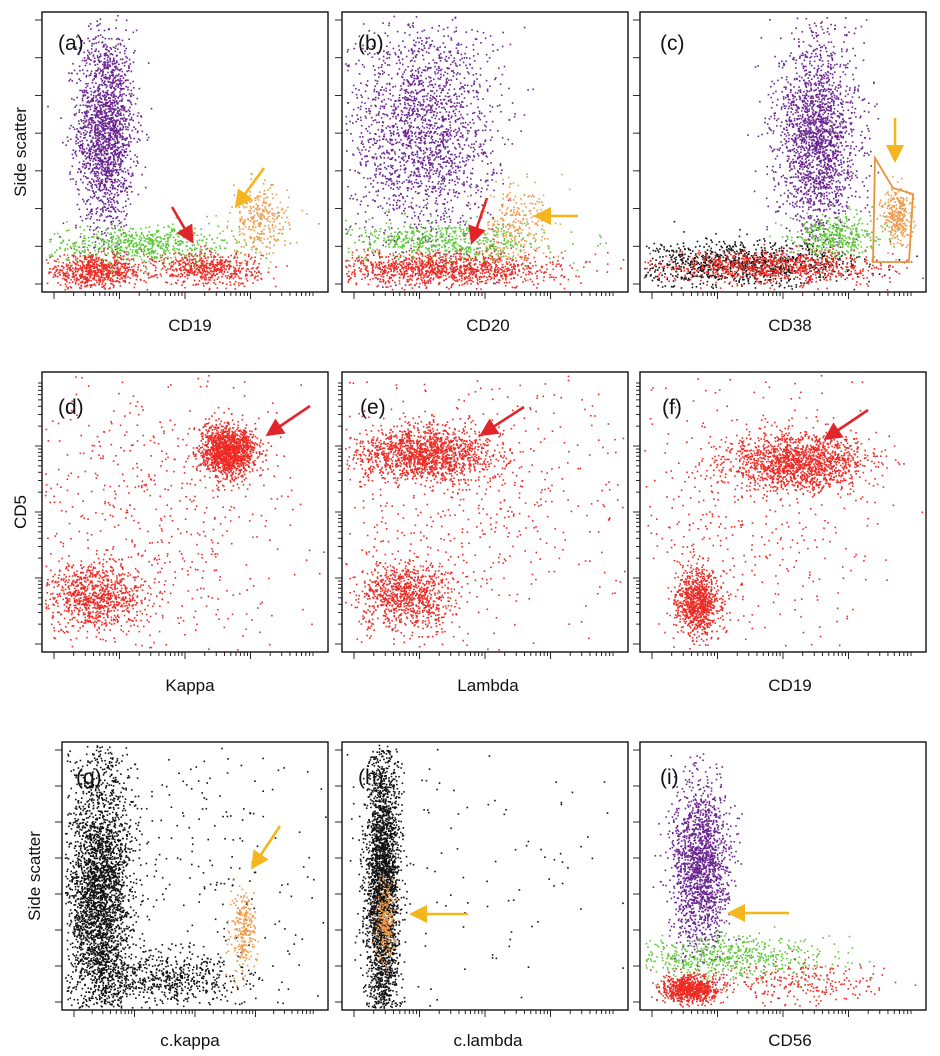  I want to click on panel-b: (b), so click(482, 155).